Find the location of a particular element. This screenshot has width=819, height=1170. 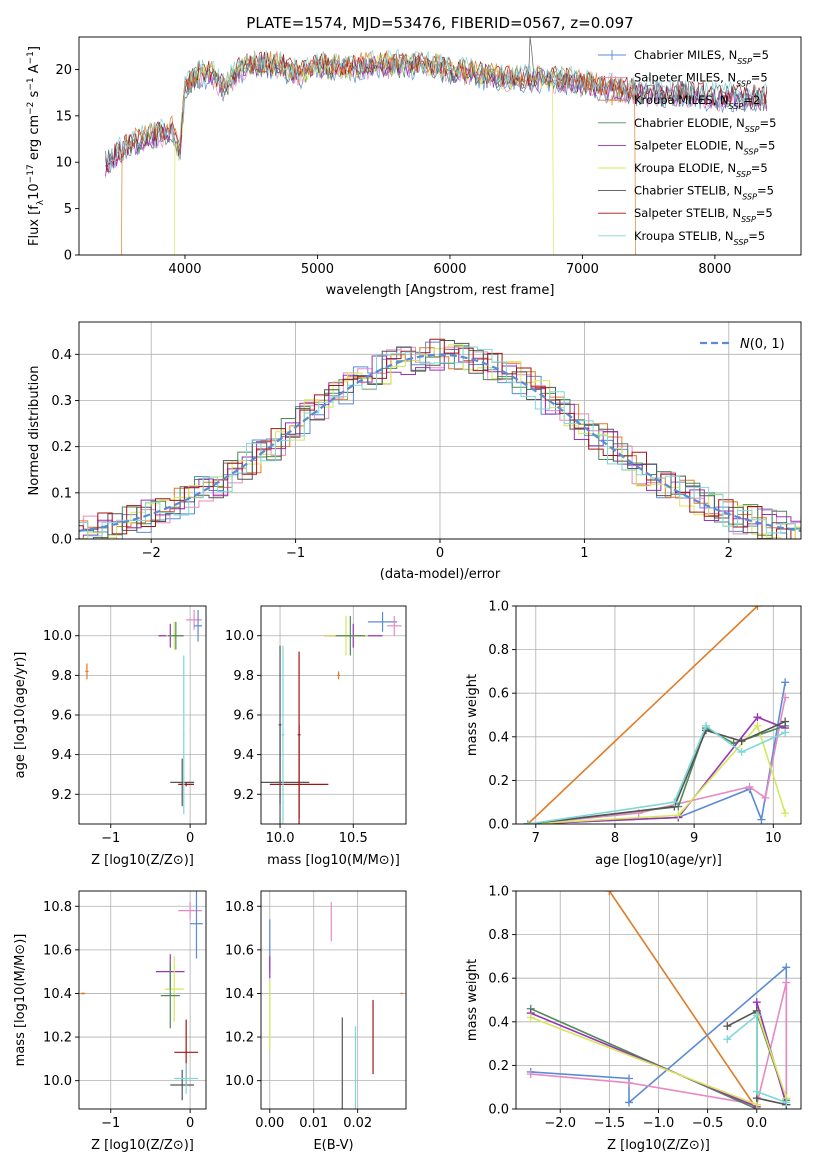

massweight_vs_age-series-kroupa_elodie is located at coordinates (656, 774).